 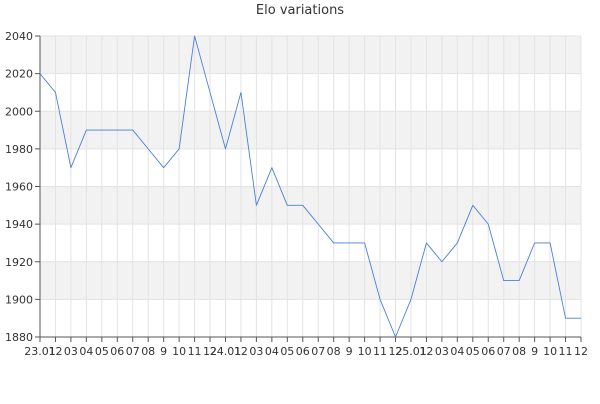 What do you see at coordinates (19, 74) in the screenshot?
I see `y-tick-label: 2020` at bounding box center [19, 74].